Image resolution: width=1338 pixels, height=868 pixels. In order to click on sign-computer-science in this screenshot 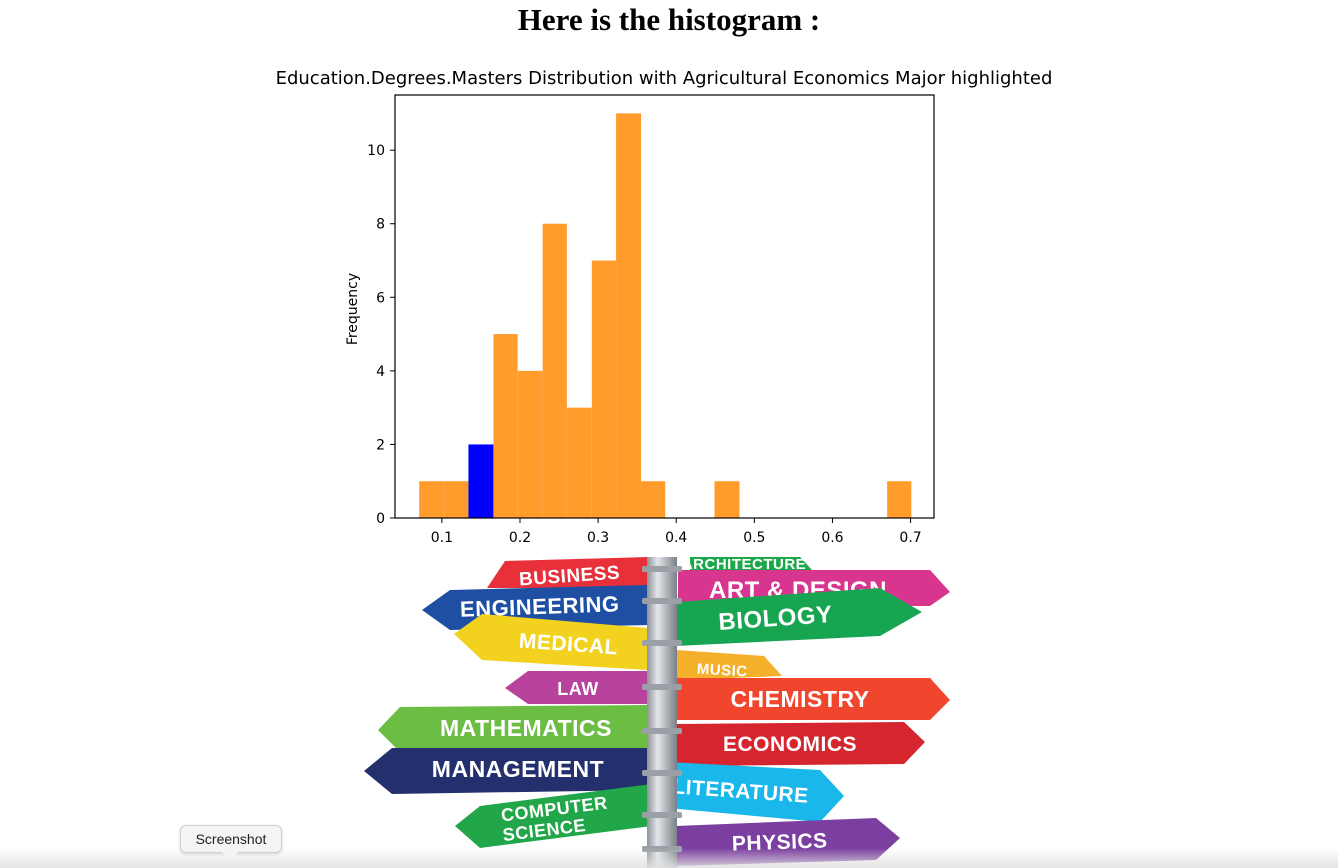, I will do `click(553, 816)`.